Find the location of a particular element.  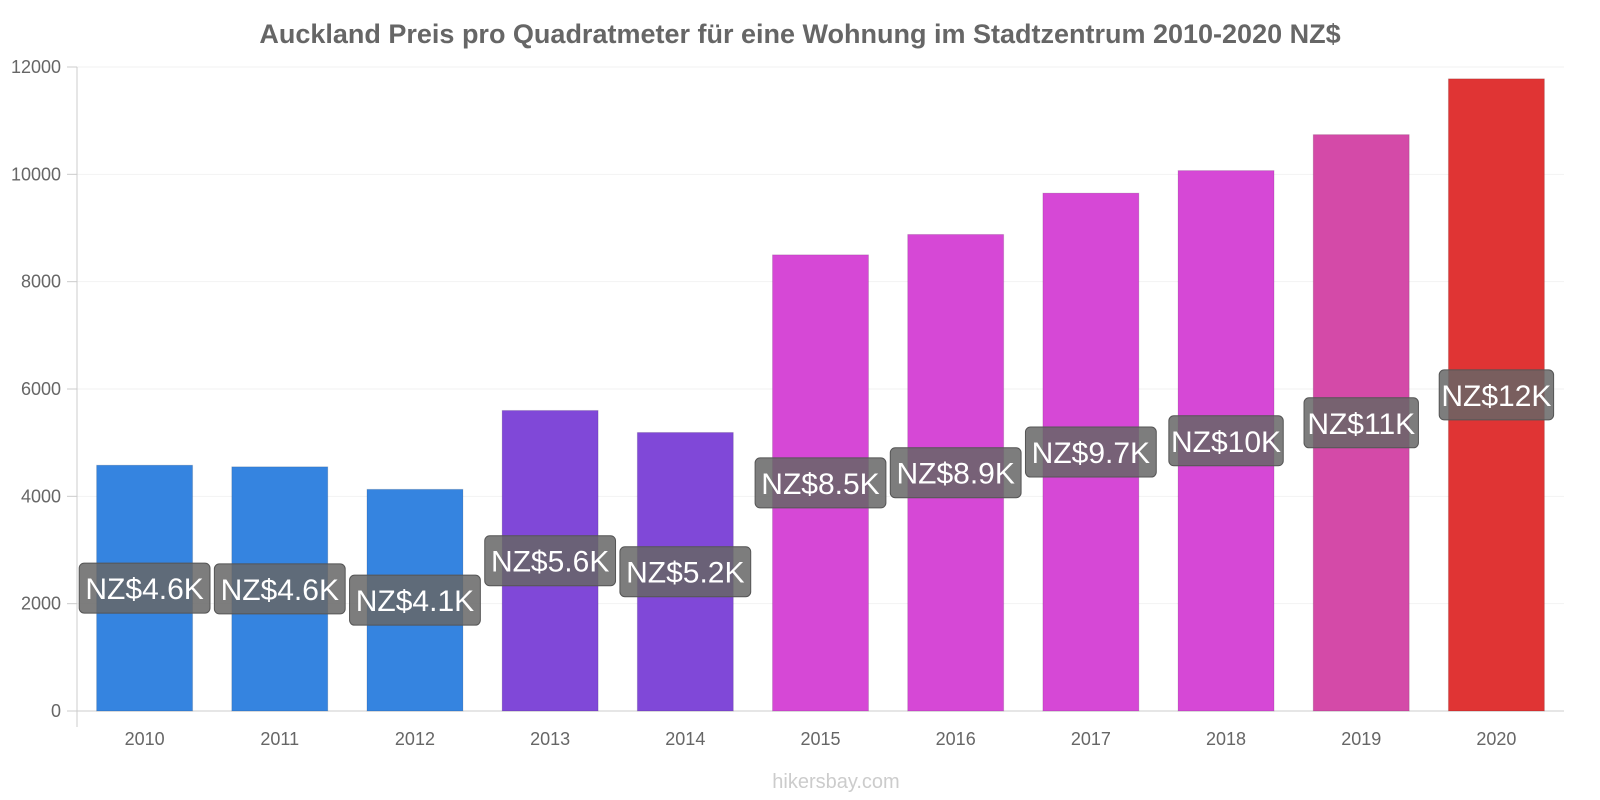

data-label: NZ$9.7K is located at coordinates (1091, 453).